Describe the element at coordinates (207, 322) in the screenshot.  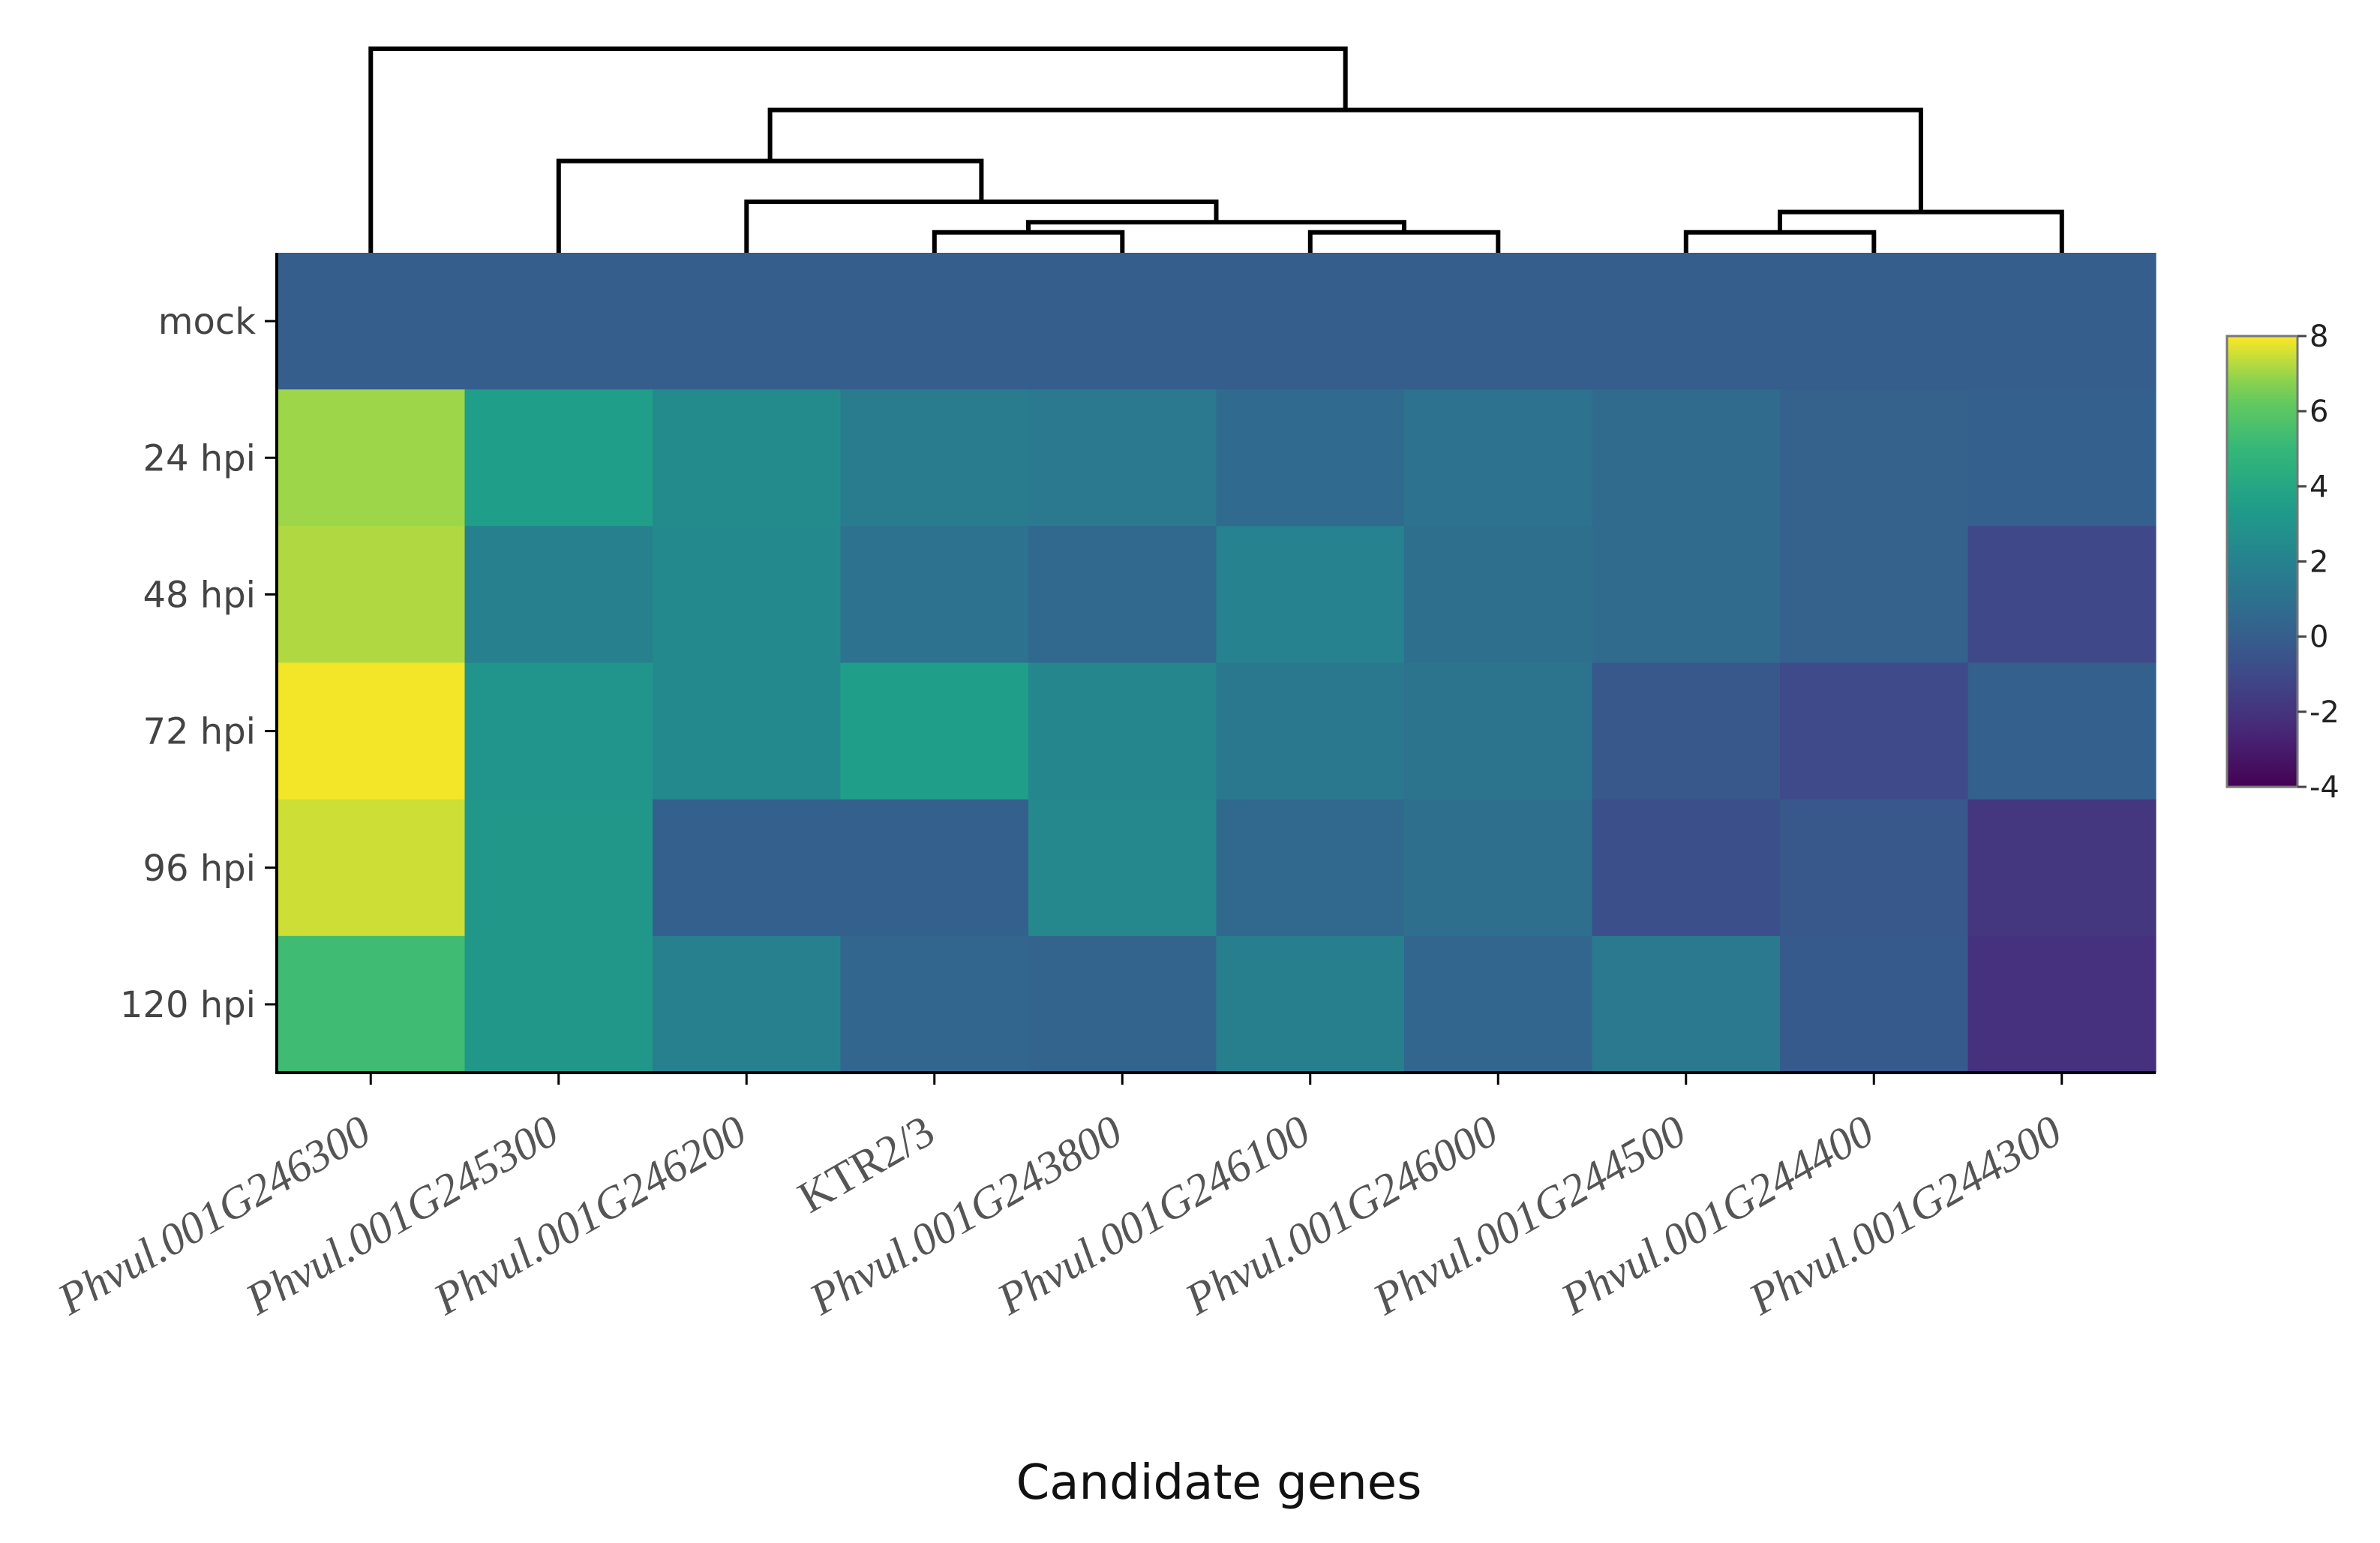
I see `y-tick-label: mock` at that location.